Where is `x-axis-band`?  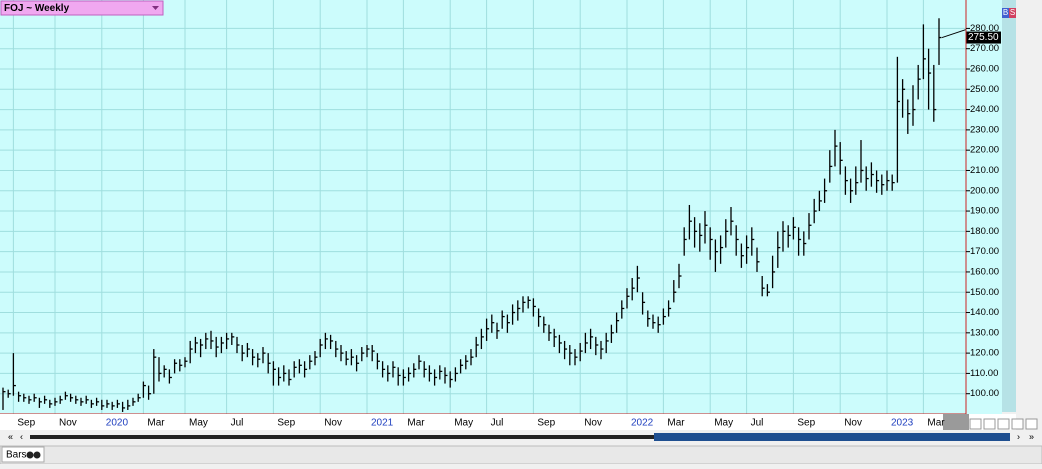 x-axis-band is located at coordinates (508, 422).